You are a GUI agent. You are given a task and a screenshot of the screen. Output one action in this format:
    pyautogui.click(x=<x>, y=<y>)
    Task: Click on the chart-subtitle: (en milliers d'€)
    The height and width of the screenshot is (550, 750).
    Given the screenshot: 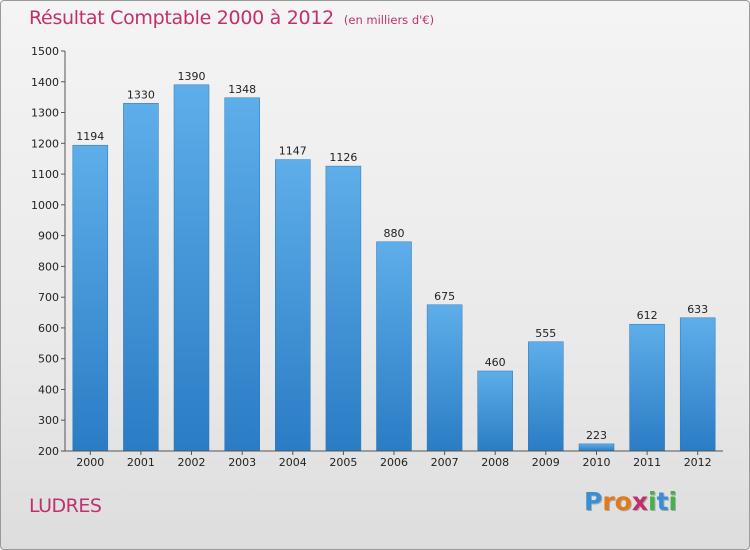 What is the action you would take?
    pyautogui.click(x=389, y=20)
    